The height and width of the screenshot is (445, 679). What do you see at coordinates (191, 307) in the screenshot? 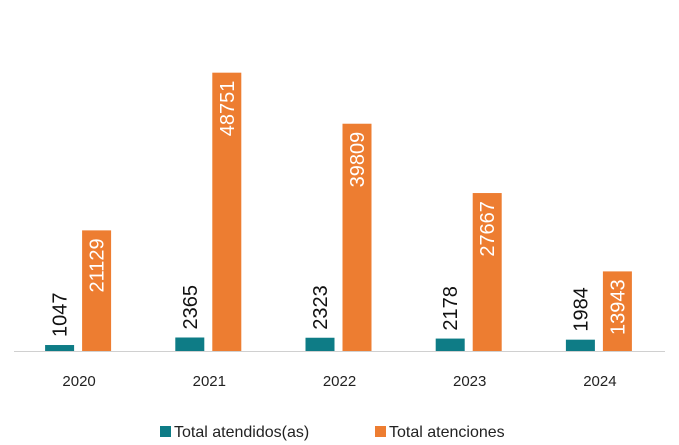
I see `data-label: 2365` at bounding box center [191, 307].